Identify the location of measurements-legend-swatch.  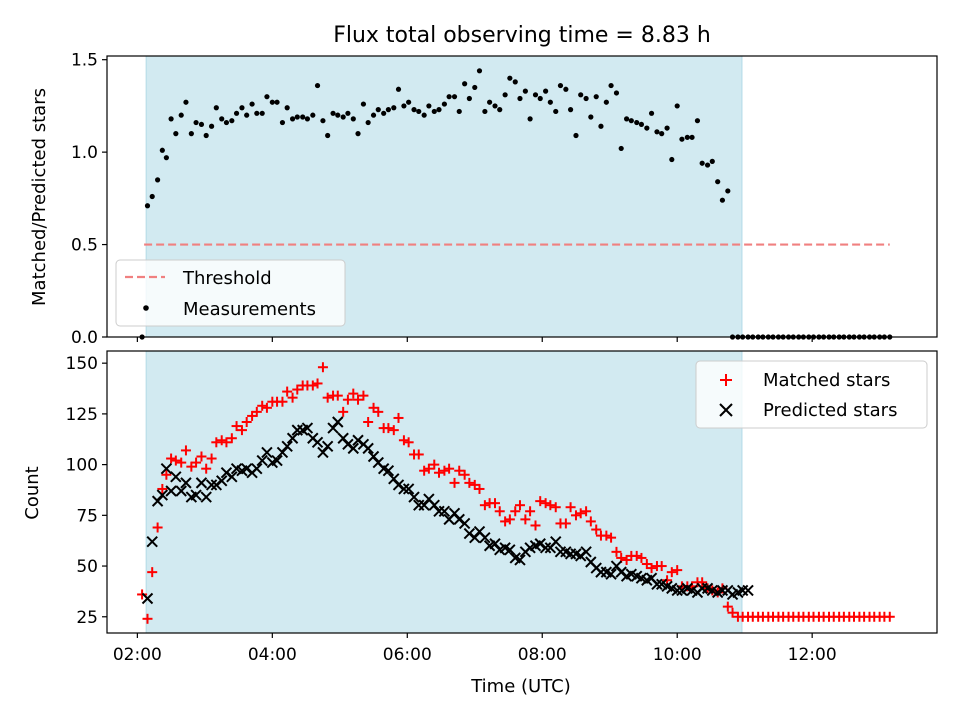
(146, 308).